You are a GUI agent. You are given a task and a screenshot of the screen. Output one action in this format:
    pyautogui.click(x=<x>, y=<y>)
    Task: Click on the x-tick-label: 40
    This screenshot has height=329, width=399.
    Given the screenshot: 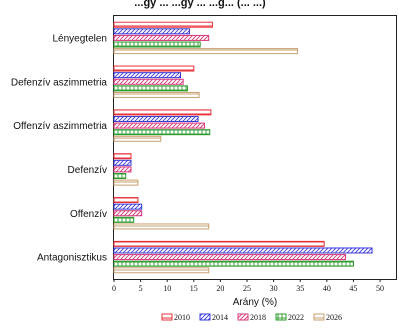 What is the action you would take?
    pyautogui.click(x=327, y=288)
    